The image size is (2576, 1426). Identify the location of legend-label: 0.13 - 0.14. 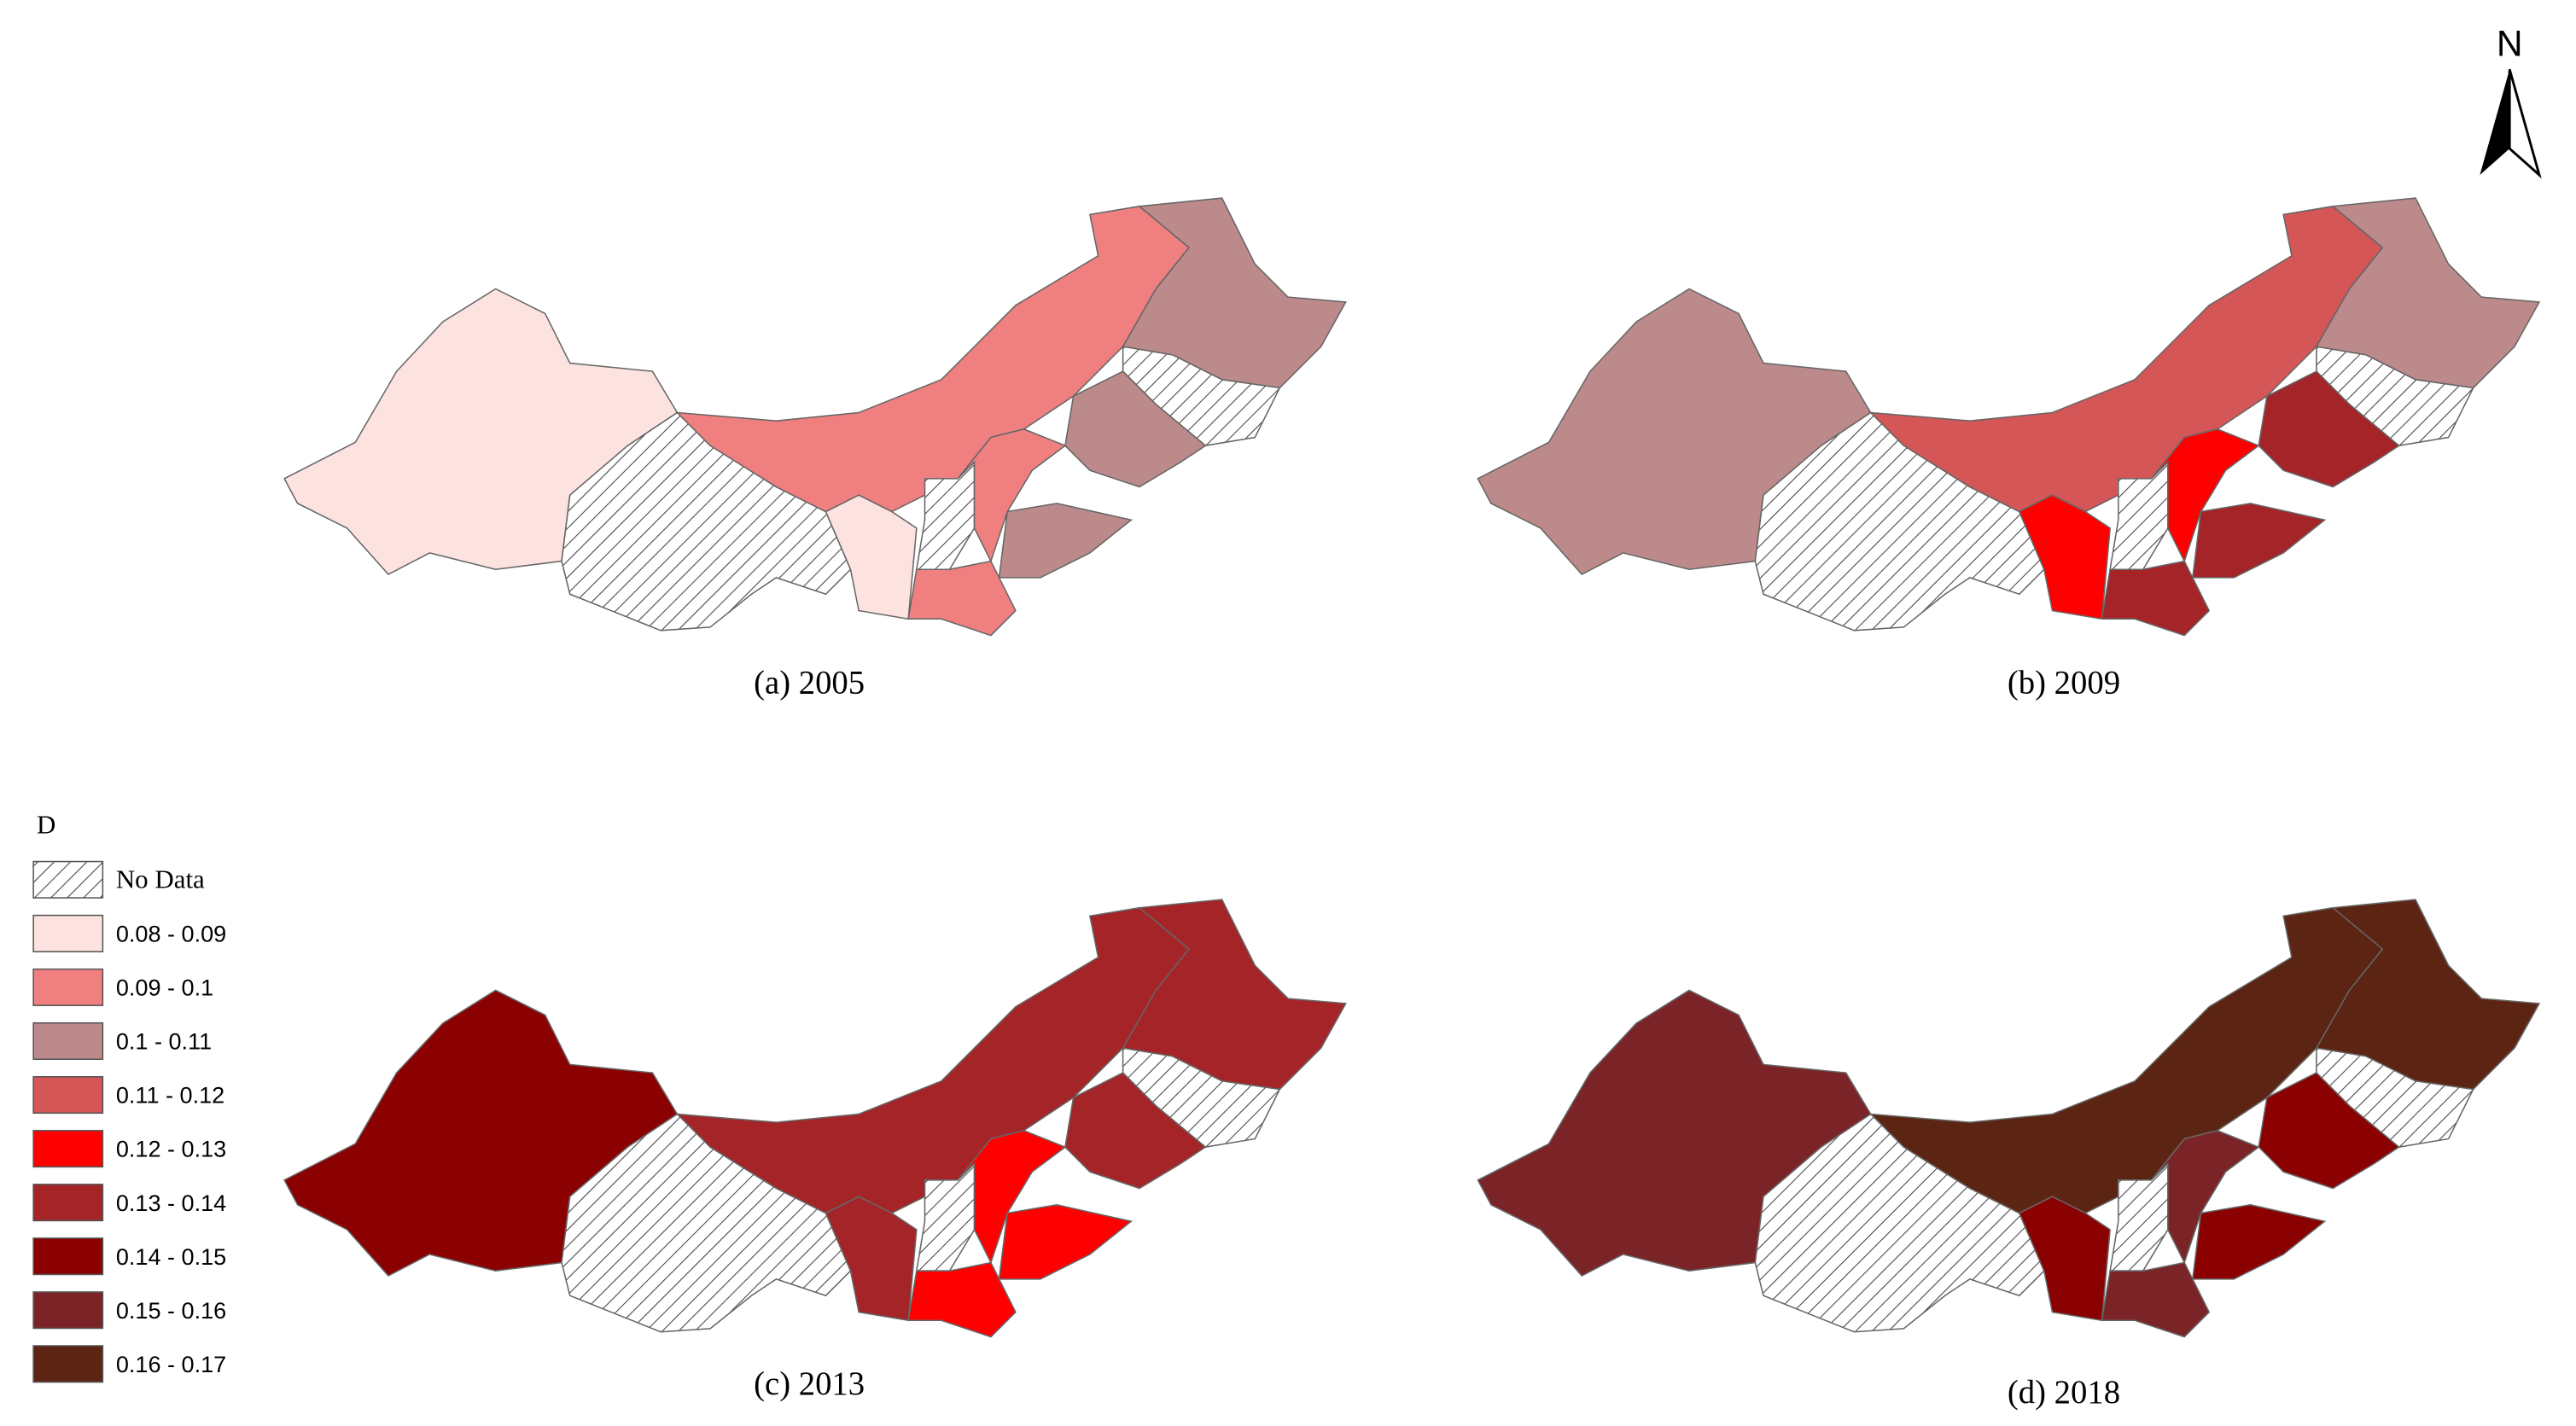
(171, 1203).